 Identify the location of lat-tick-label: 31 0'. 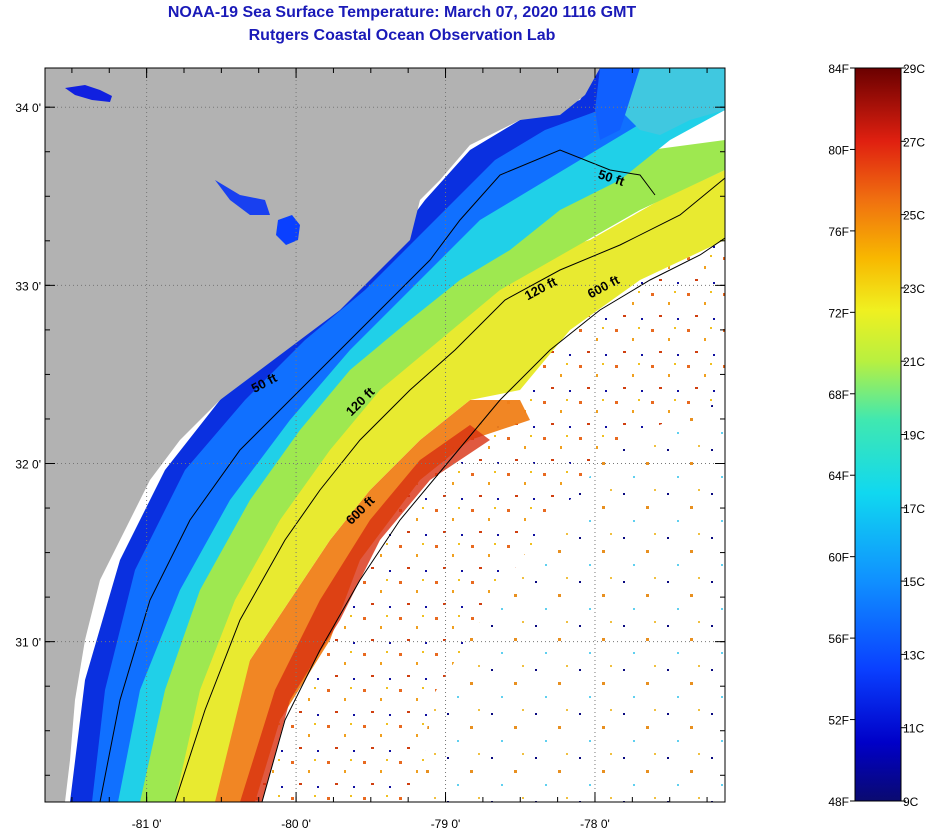
(28, 643).